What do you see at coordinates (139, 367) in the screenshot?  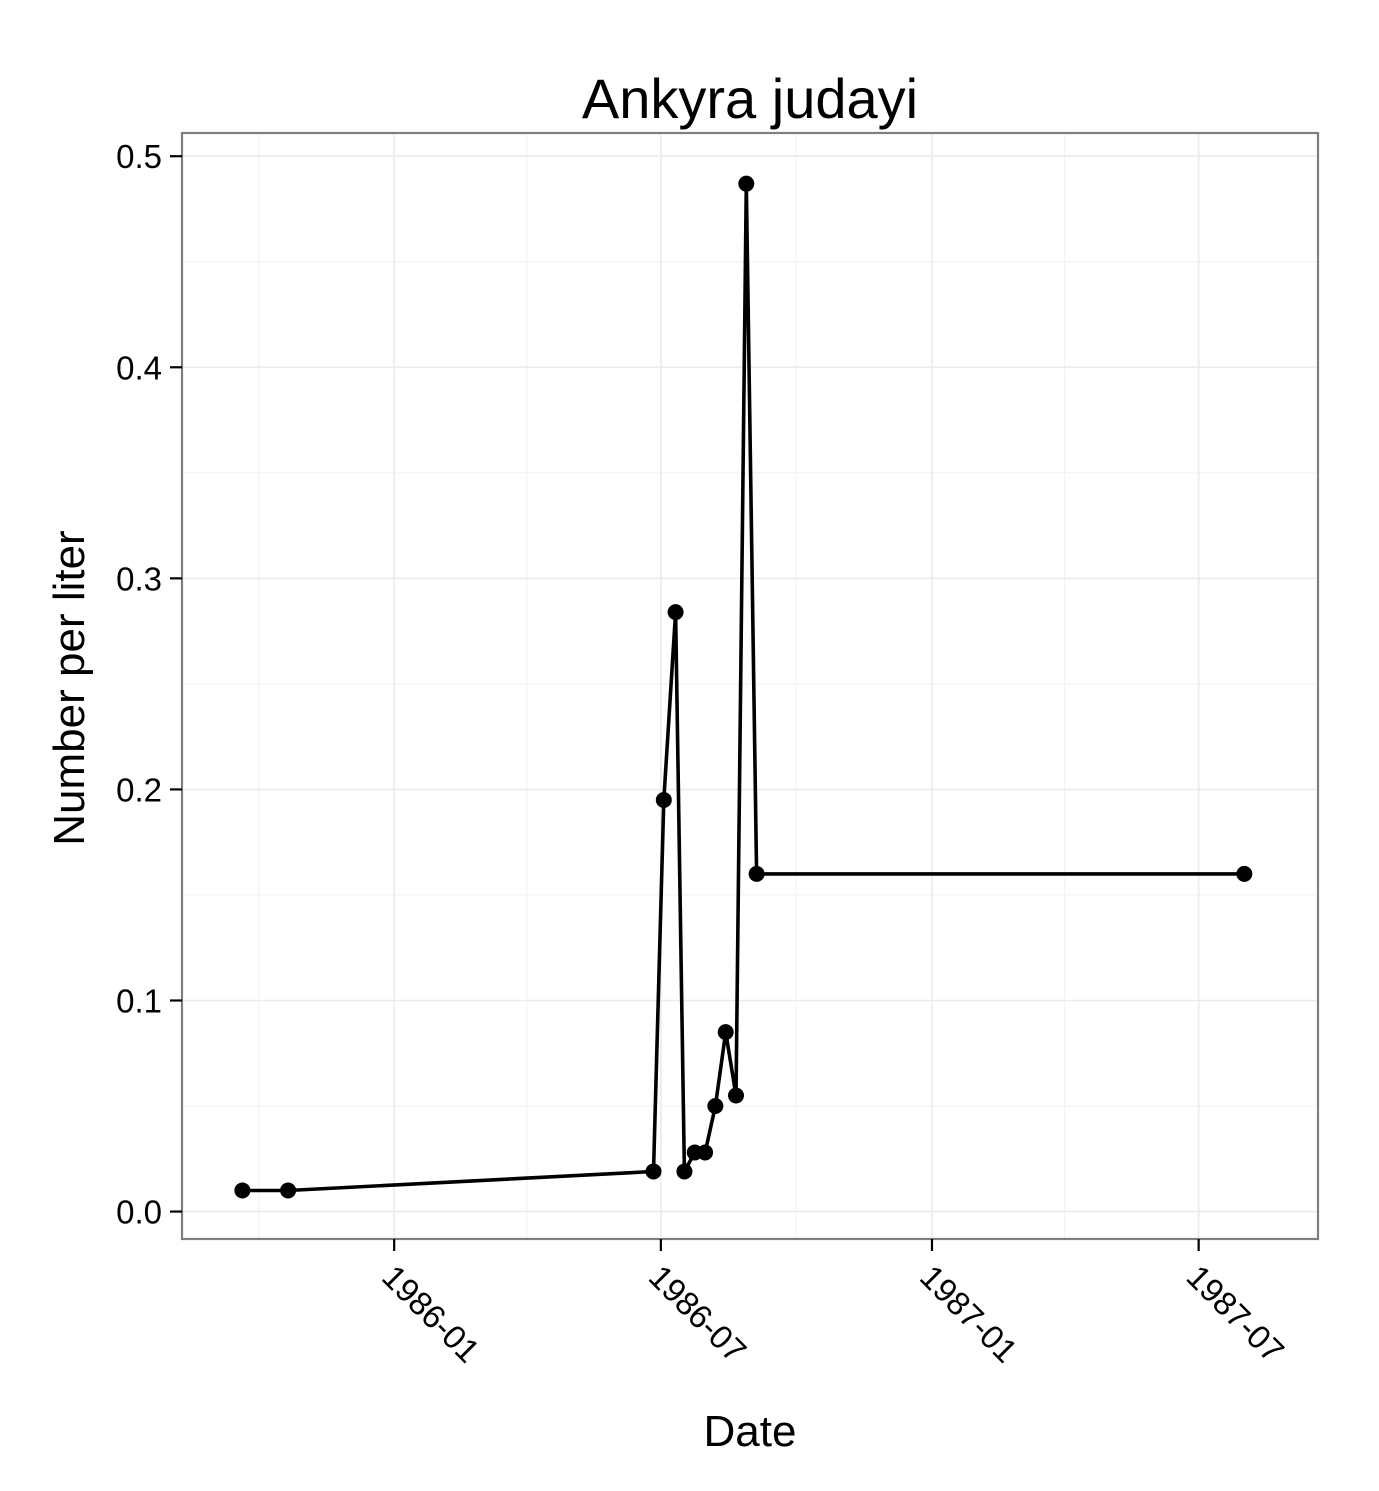 I see `y-tick-label: 0.4` at bounding box center [139, 367].